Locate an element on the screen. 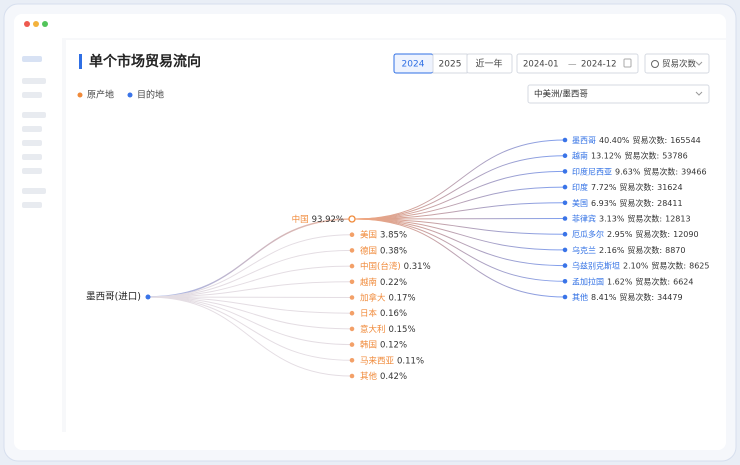 Image resolution: width=740 pixels, height=465 pixels. info-icon is located at coordinates (655, 64).